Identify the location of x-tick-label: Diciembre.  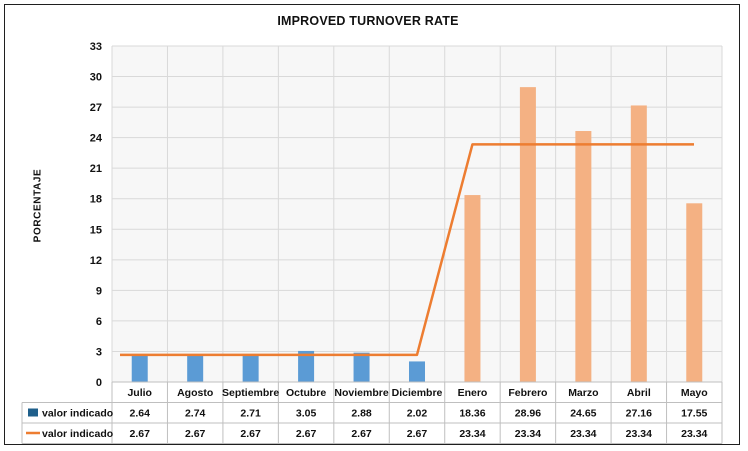
(417, 393).